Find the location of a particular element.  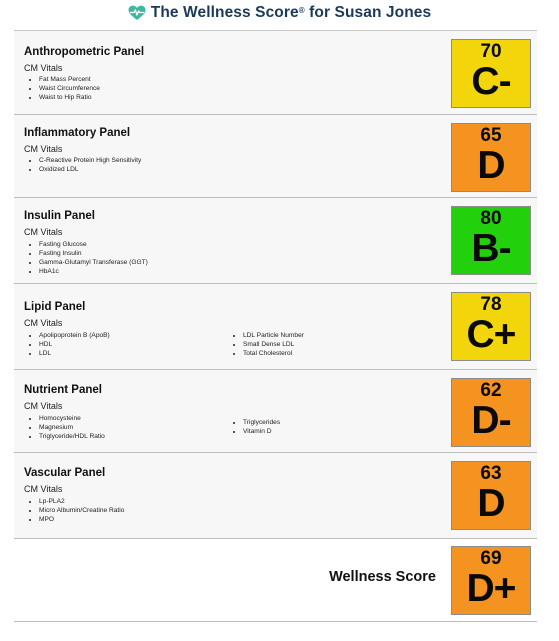

list-item: Oxidized LDL is located at coordinates (90, 169).